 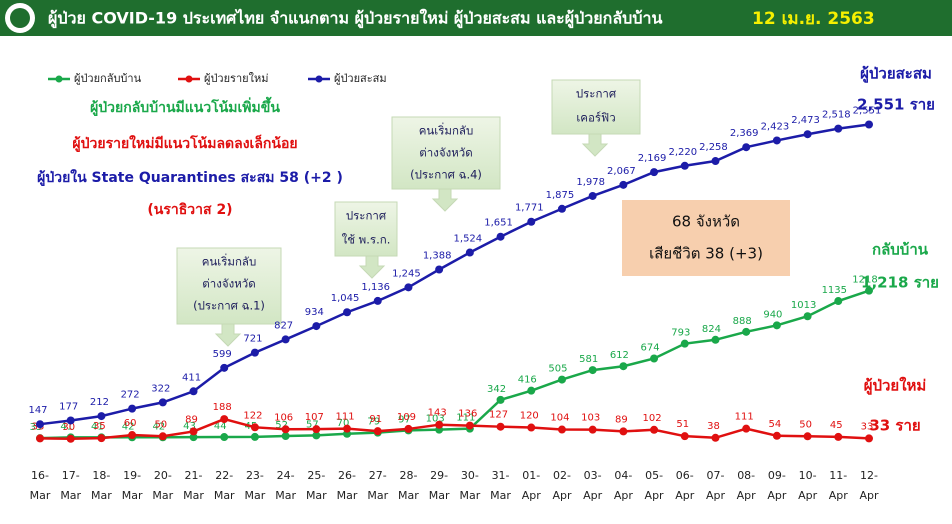 I want to click on value-label: 45, so click(x=836, y=425).